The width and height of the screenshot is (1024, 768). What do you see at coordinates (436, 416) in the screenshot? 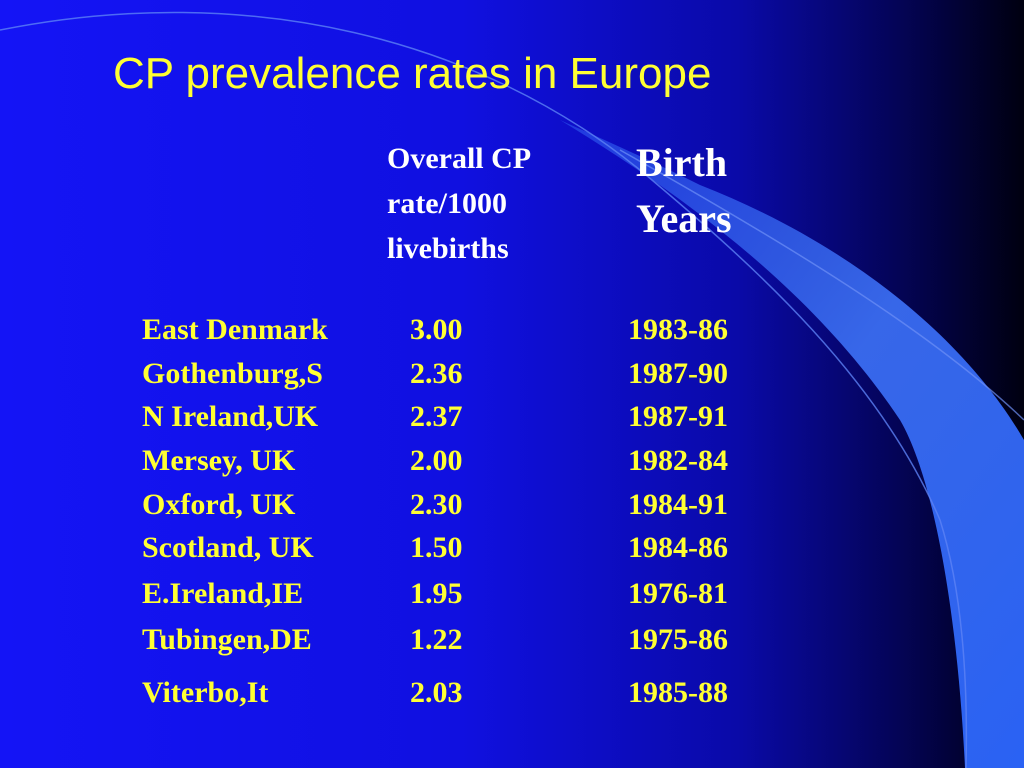
I see `rate-cell: 2.37` at bounding box center [436, 416].